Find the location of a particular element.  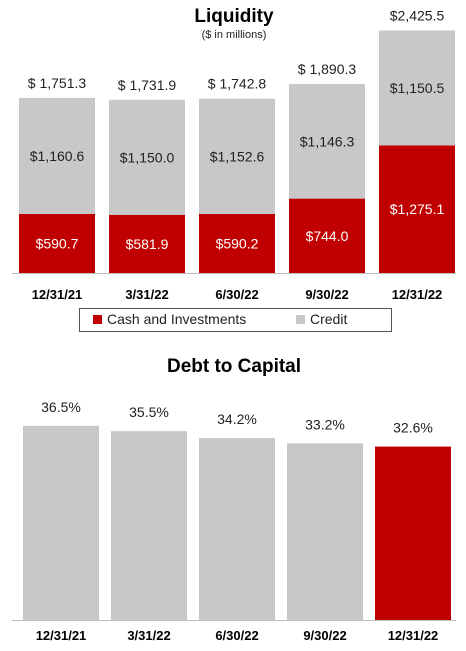

credit-value-label: $1,150.5 is located at coordinates (417, 88).